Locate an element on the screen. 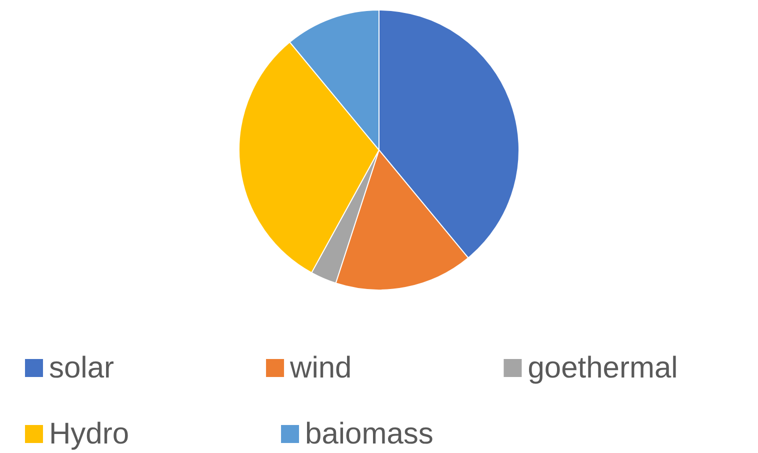 The image size is (758, 453). legend-label: goethermal is located at coordinates (603, 368).